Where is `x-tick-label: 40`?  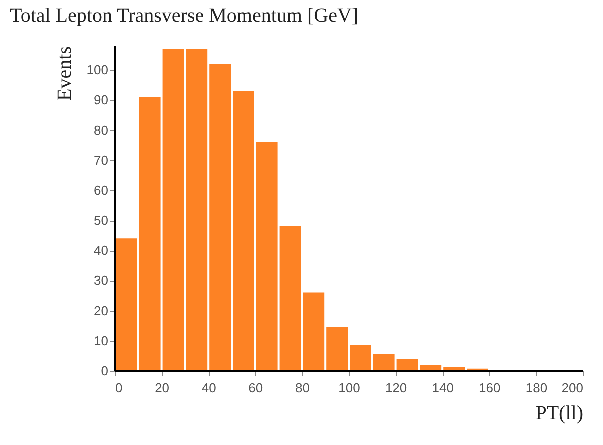
x-tick-label: 40 is located at coordinates (209, 388).